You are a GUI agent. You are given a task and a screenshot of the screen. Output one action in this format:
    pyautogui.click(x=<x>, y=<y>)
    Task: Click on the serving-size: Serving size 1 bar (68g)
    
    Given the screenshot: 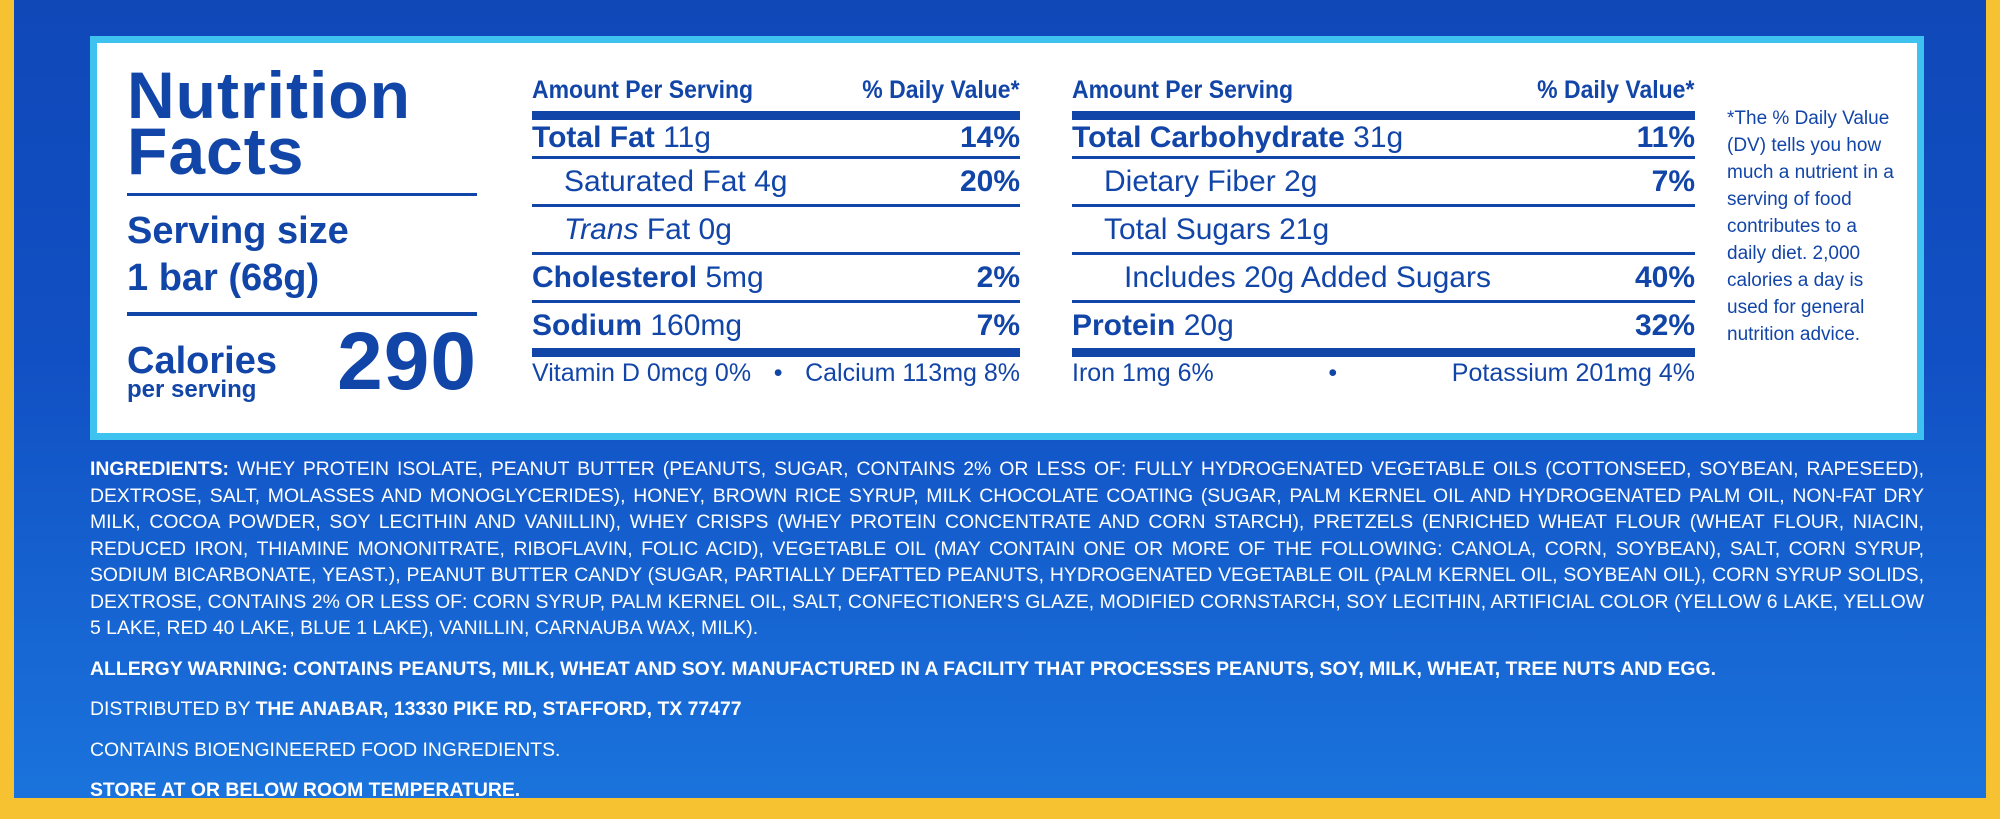 What is the action you would take?
    pyautogui.click(x=302, y=254)
    